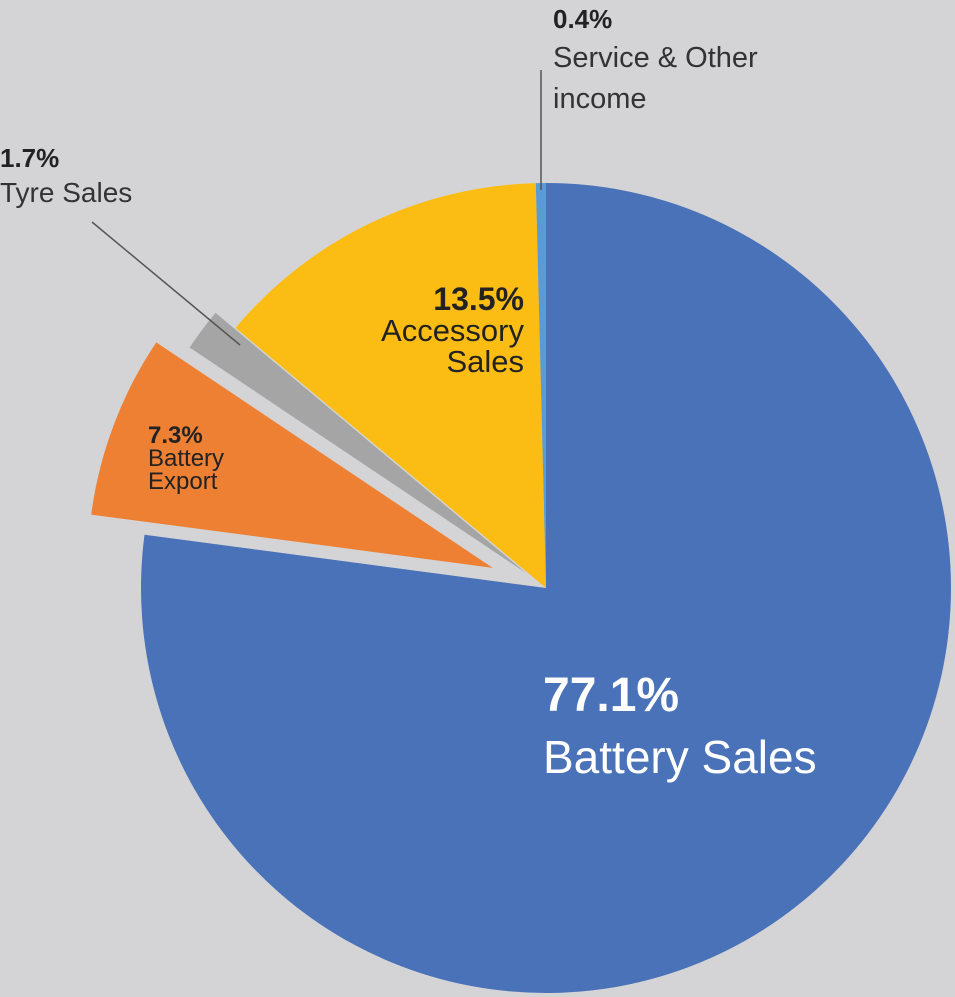 Image resolution: width=955 pixels, height=997 pixels. What do you see at coordinates (175, 435) in the screenshot?
I see `value-label: 7.3%` at bounding box center [175, 435].